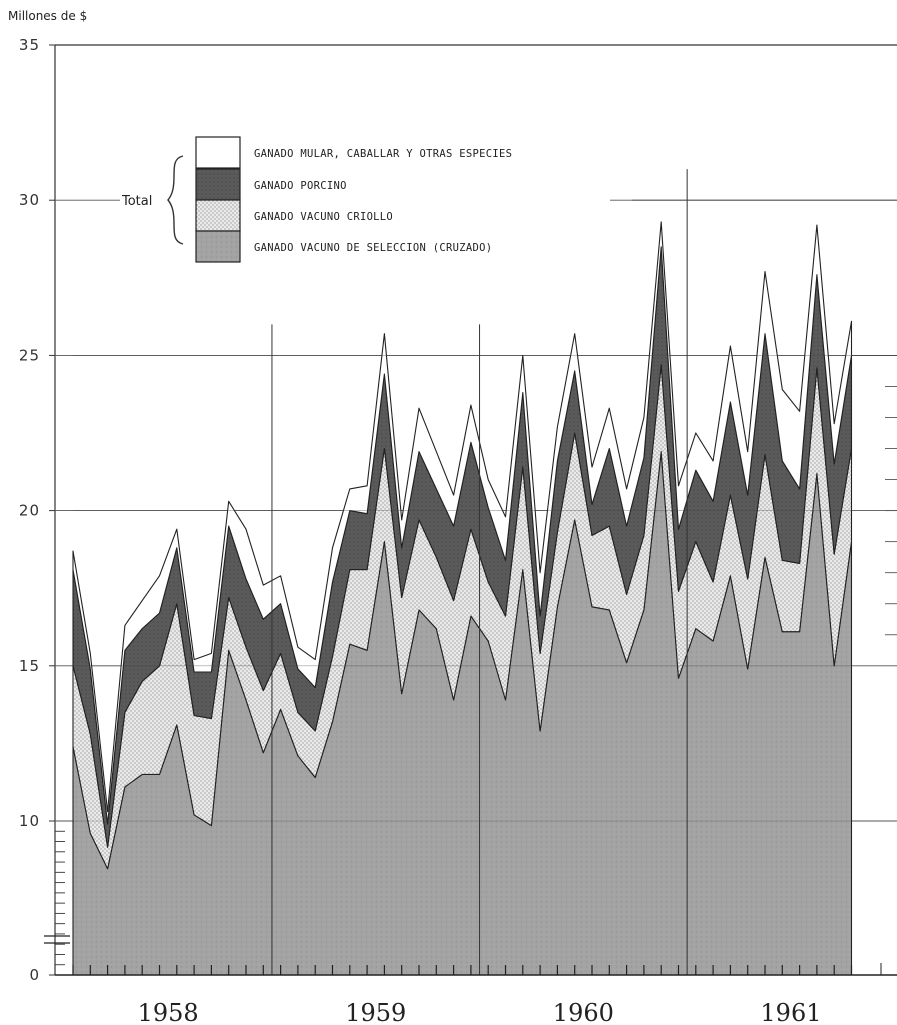 The height and width of the screenshot is (1025, 897). I want to click on legend-group-label: Total, so click(136, 201).